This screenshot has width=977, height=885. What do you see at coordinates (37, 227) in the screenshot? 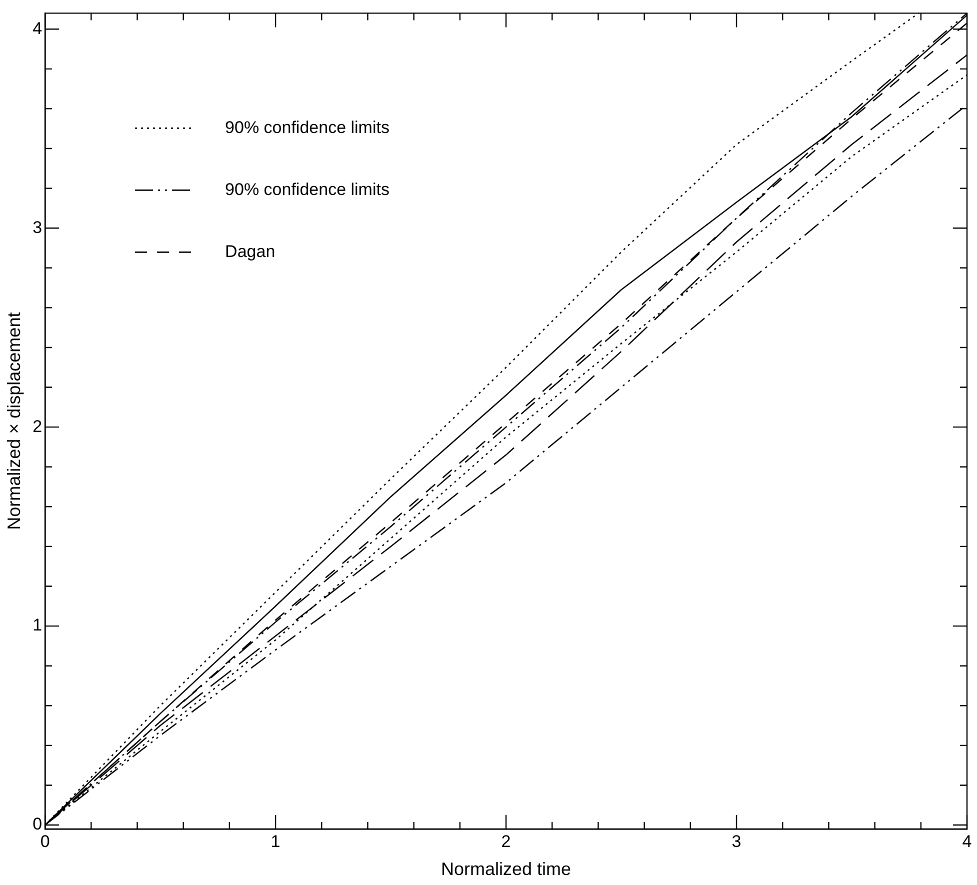
I see `y-tick-label: 3` at bounding box center [37, 227].